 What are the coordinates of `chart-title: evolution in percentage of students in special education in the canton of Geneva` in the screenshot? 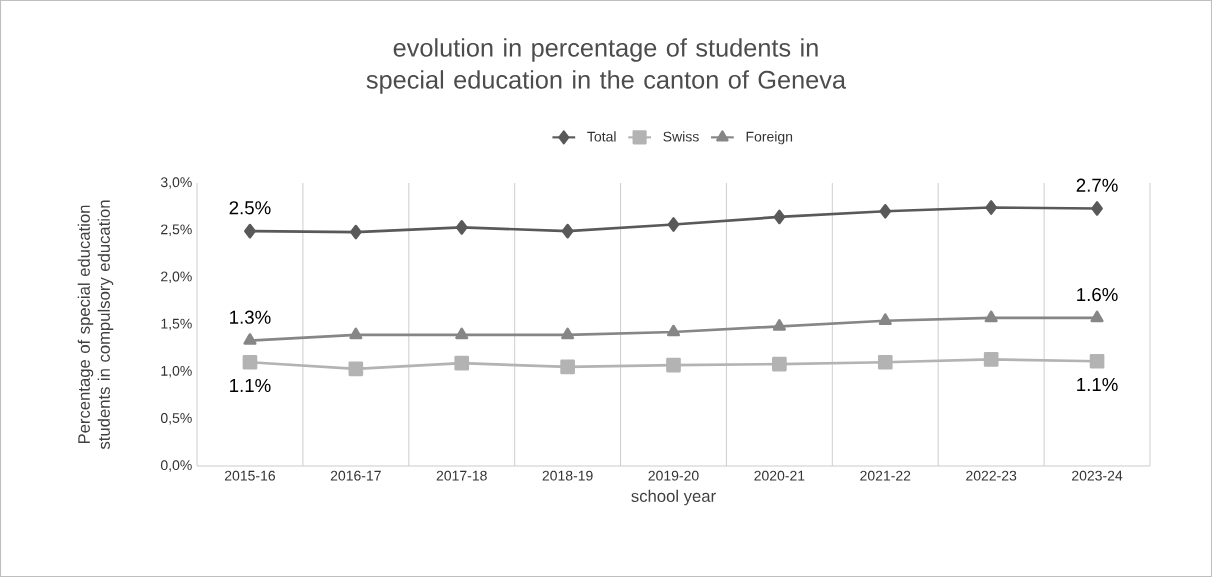 It's located at (606, 66).